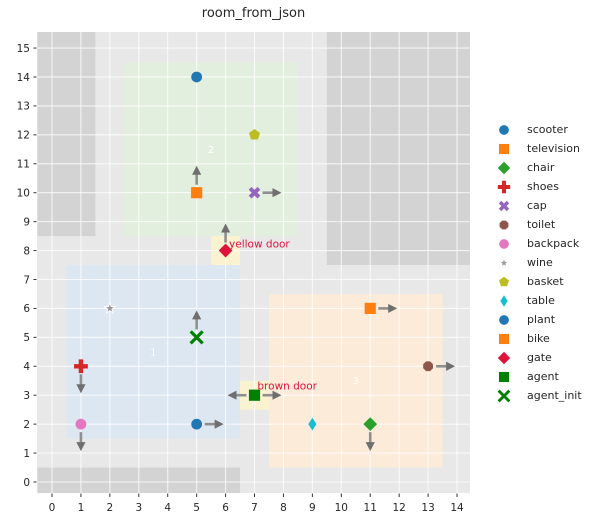 Image resolution: width=602 pixels, height=528 pixels. What do you see at coordinates (253, 13) in the screenshot?
I see `chart-title: room_from_json` at bounding box center [253, 13].